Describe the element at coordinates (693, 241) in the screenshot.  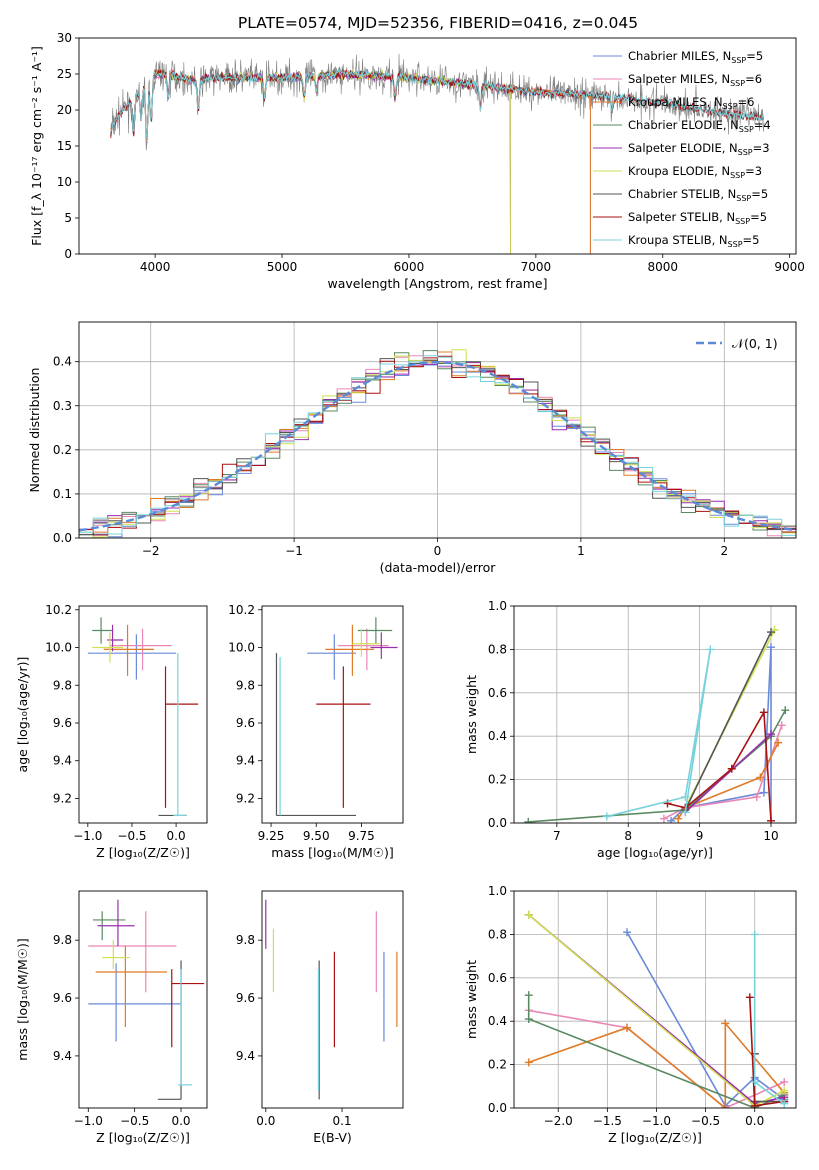
I see `legend-entry: Kroupa STELIB, NSSP=5` at that location.